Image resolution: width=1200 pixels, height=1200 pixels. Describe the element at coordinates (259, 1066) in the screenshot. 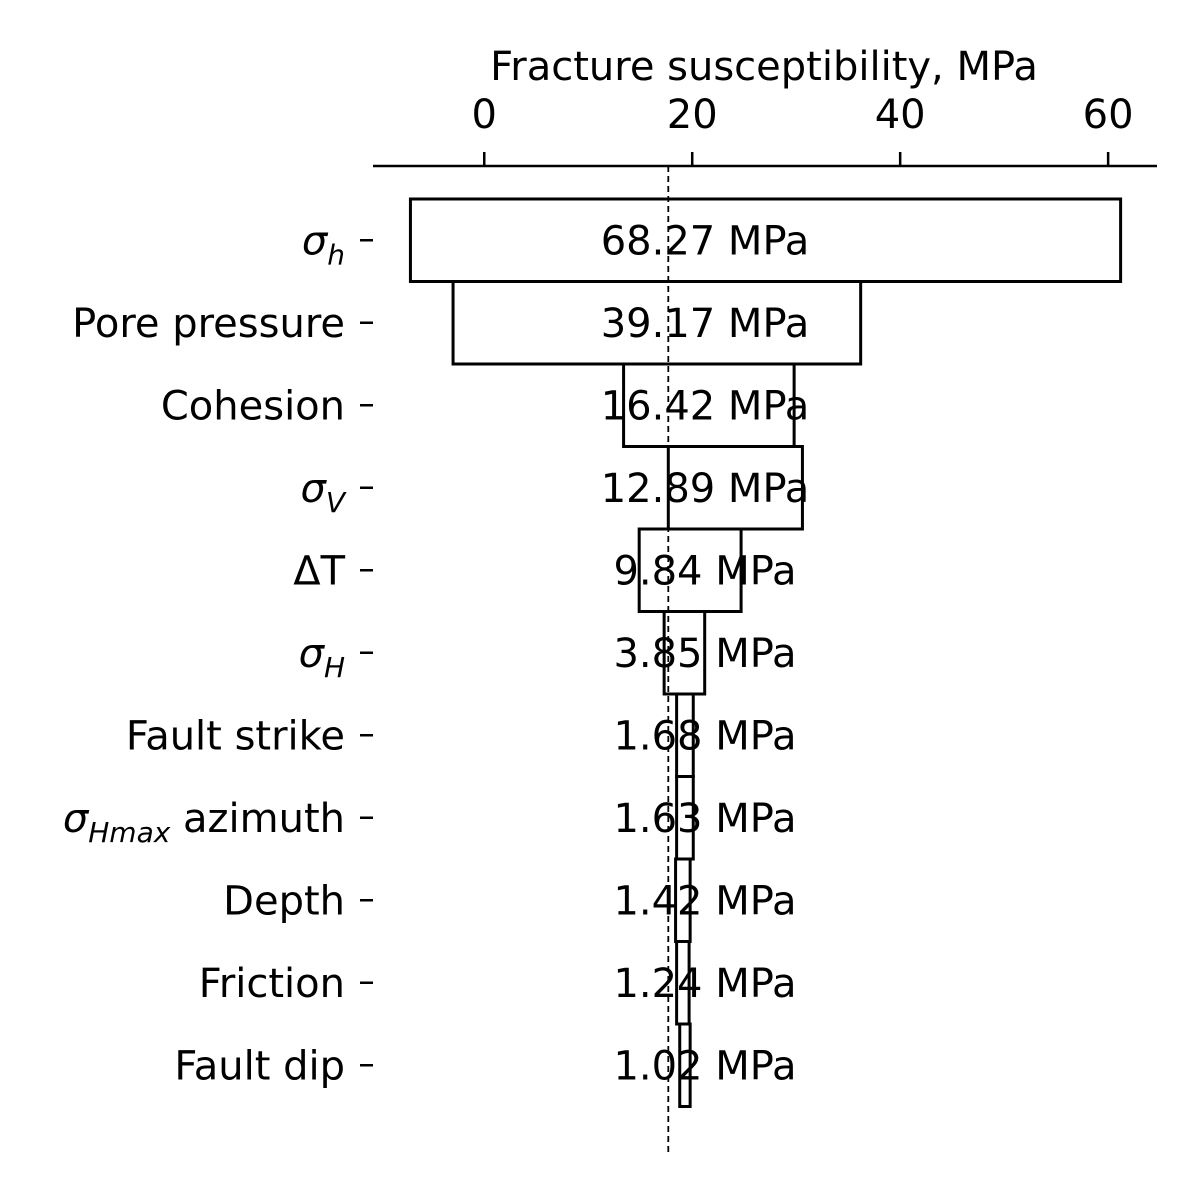

I see `category-label: Fault dip` at that location.